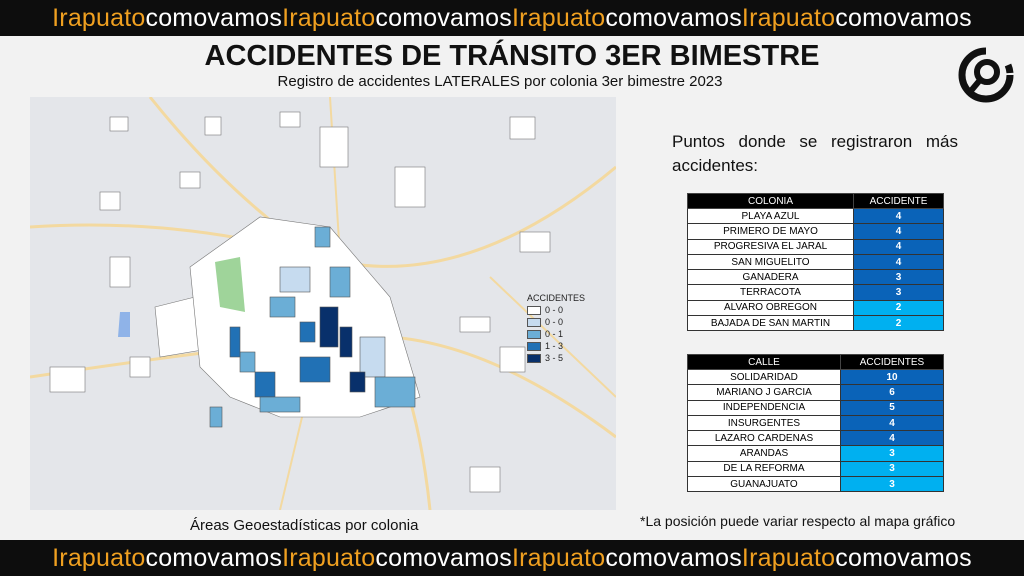  I want to click on table-row: PRIMERO DE MAYO 4, so click(815, 231).